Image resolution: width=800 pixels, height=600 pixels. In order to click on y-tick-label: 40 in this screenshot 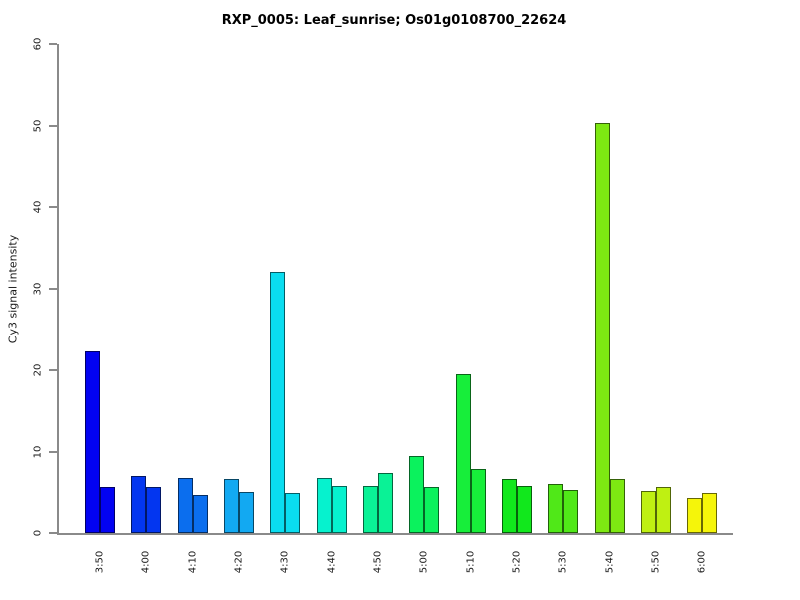, I will do `click(38, 207)`.